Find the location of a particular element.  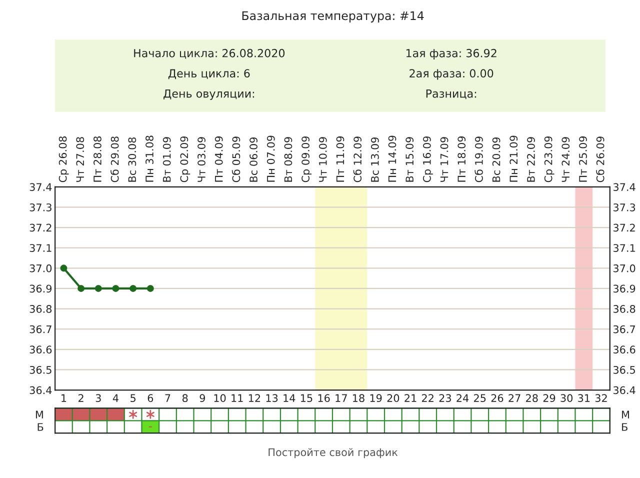

x-tick-label: Ср 09.09 is located at coordinates (307, 159).